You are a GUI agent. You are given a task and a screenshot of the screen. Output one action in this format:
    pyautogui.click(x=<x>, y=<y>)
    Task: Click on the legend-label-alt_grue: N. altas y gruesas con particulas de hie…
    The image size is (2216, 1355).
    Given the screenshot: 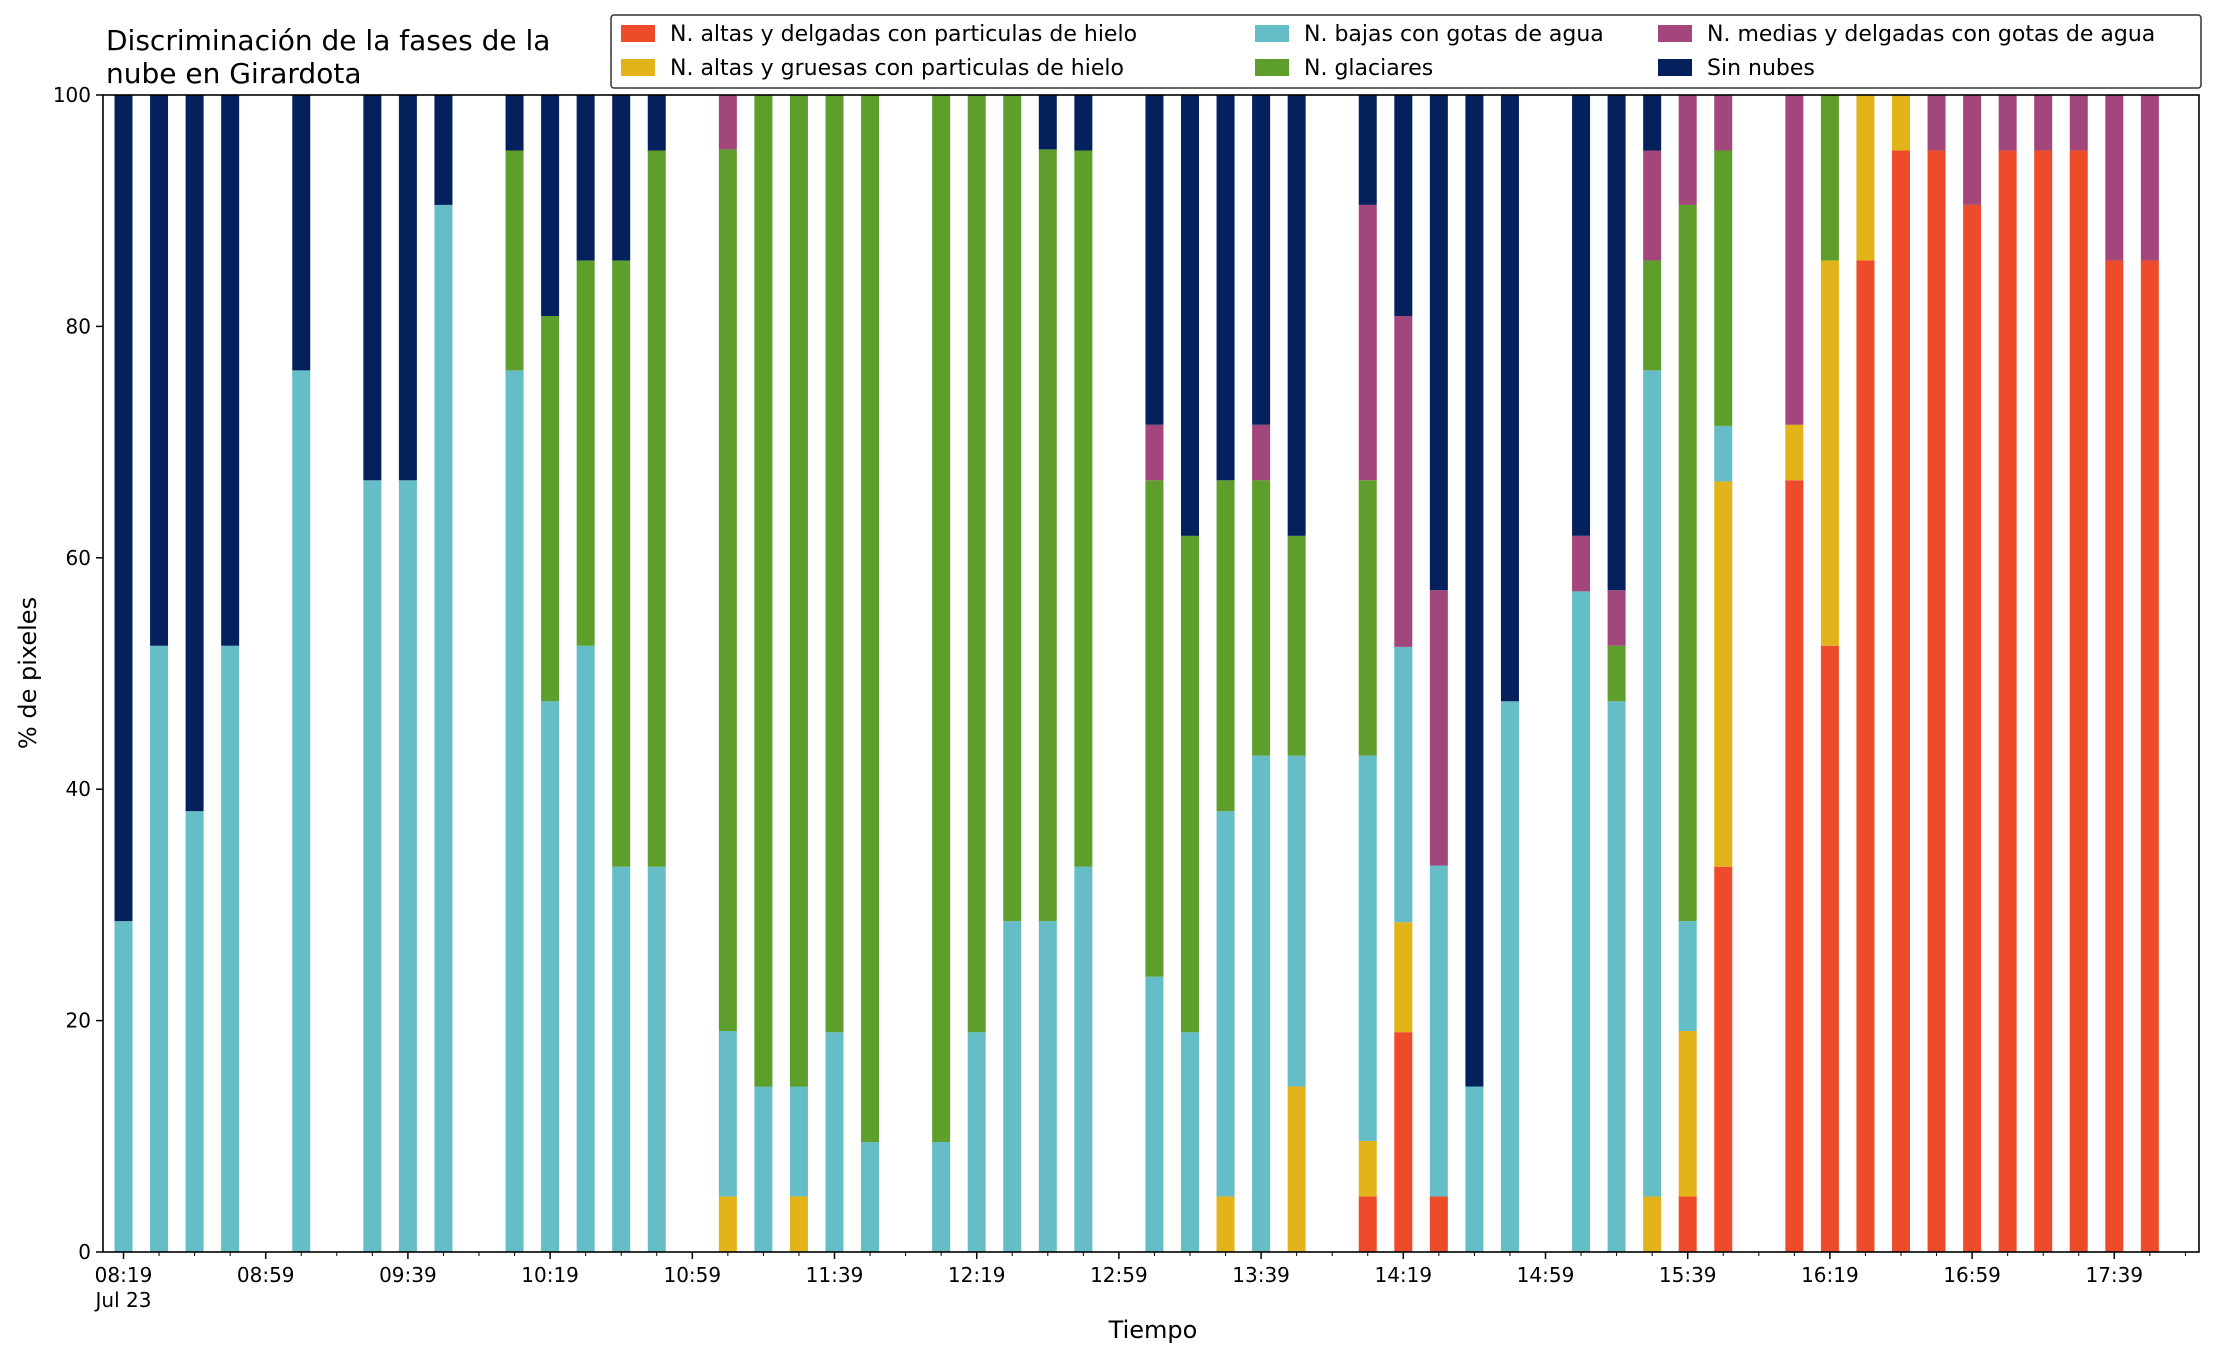 What is the action you would take?
    pyautogui.click(x=897, y=68)
    